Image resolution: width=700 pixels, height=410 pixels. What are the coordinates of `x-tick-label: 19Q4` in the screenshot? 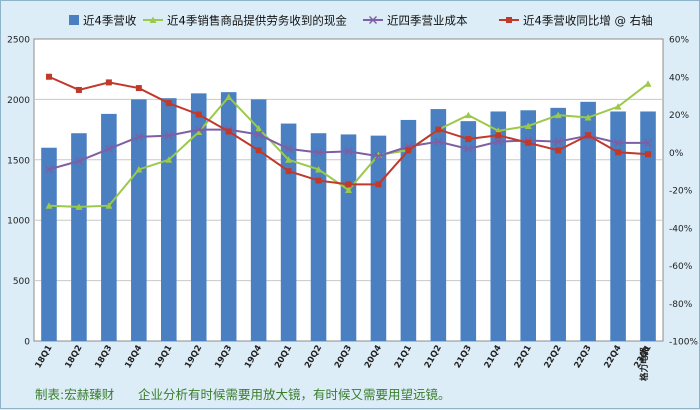 It's located at (253, 356).